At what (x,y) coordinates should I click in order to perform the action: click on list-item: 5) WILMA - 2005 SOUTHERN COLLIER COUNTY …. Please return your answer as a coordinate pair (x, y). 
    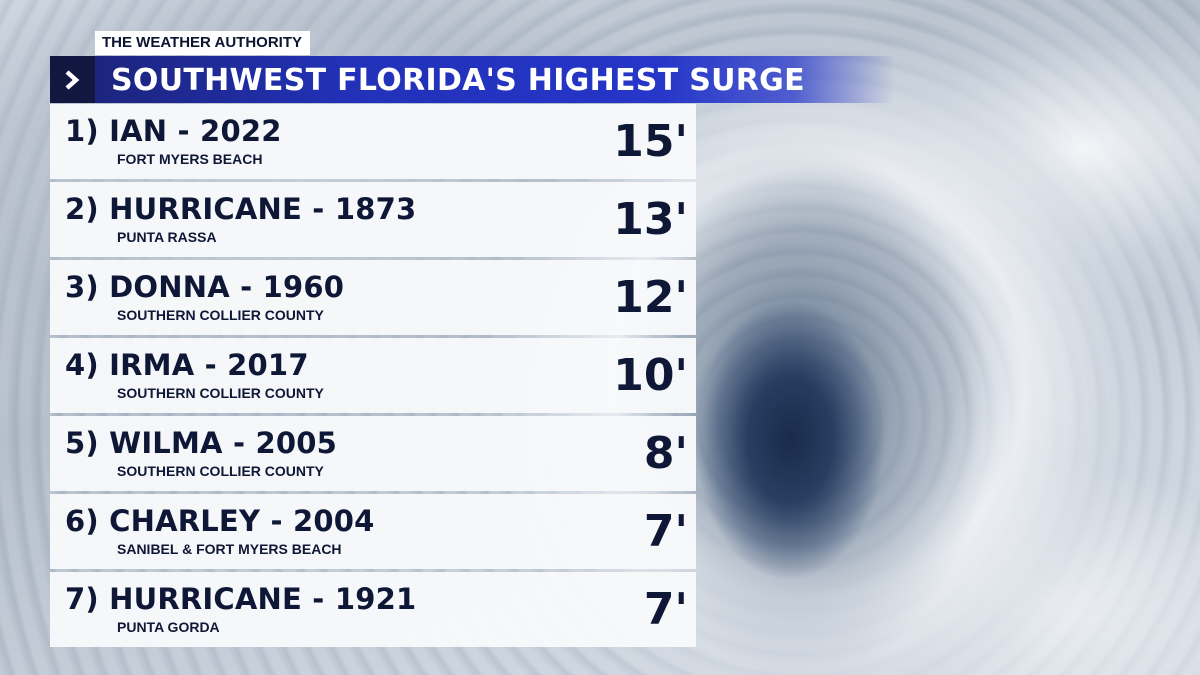
    Looking at the image, I should click on (373, 453).